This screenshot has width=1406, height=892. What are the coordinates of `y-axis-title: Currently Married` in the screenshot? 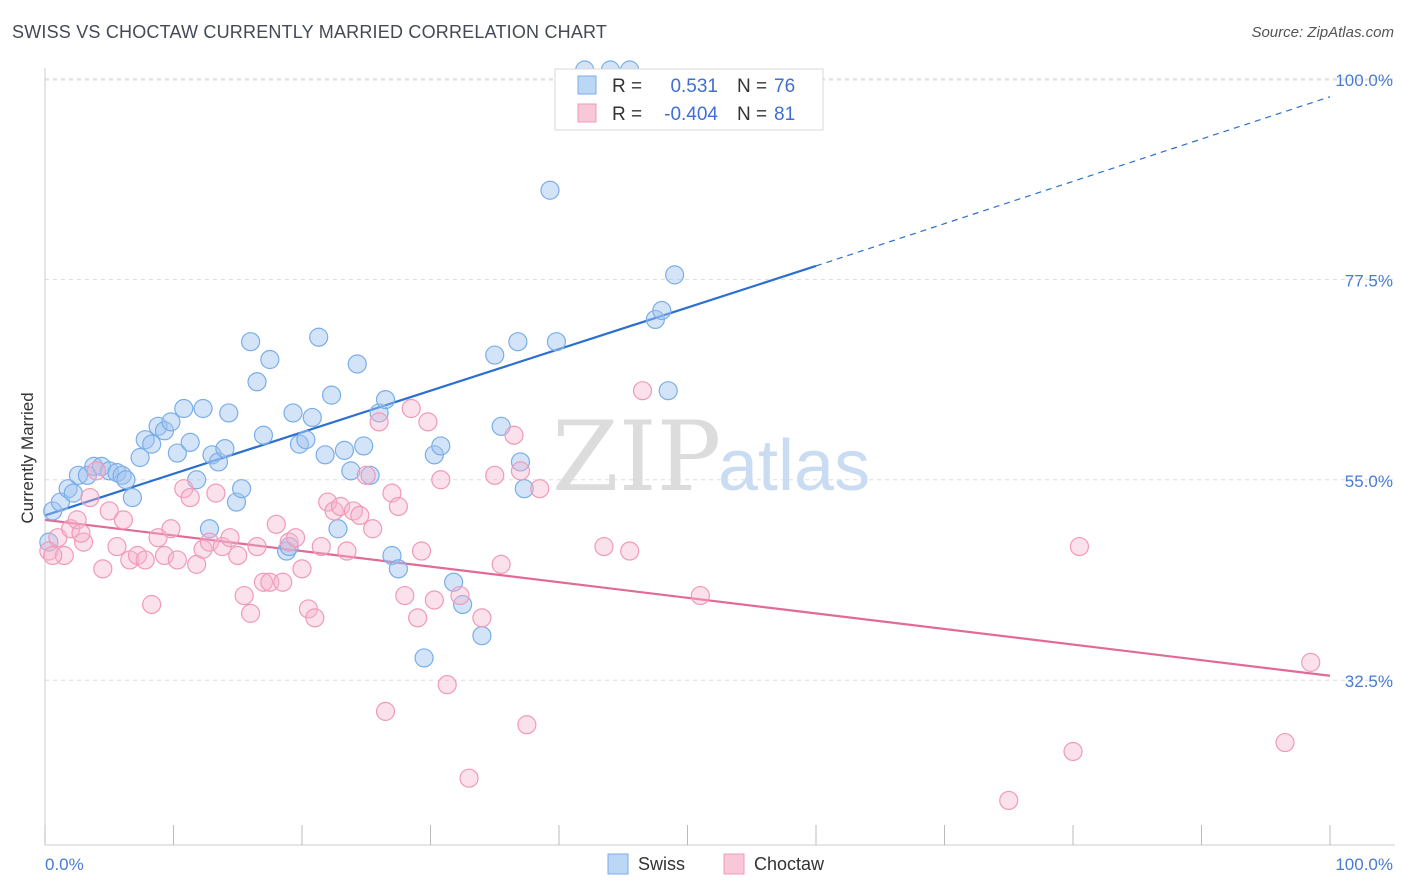 It's located at (27, 457).